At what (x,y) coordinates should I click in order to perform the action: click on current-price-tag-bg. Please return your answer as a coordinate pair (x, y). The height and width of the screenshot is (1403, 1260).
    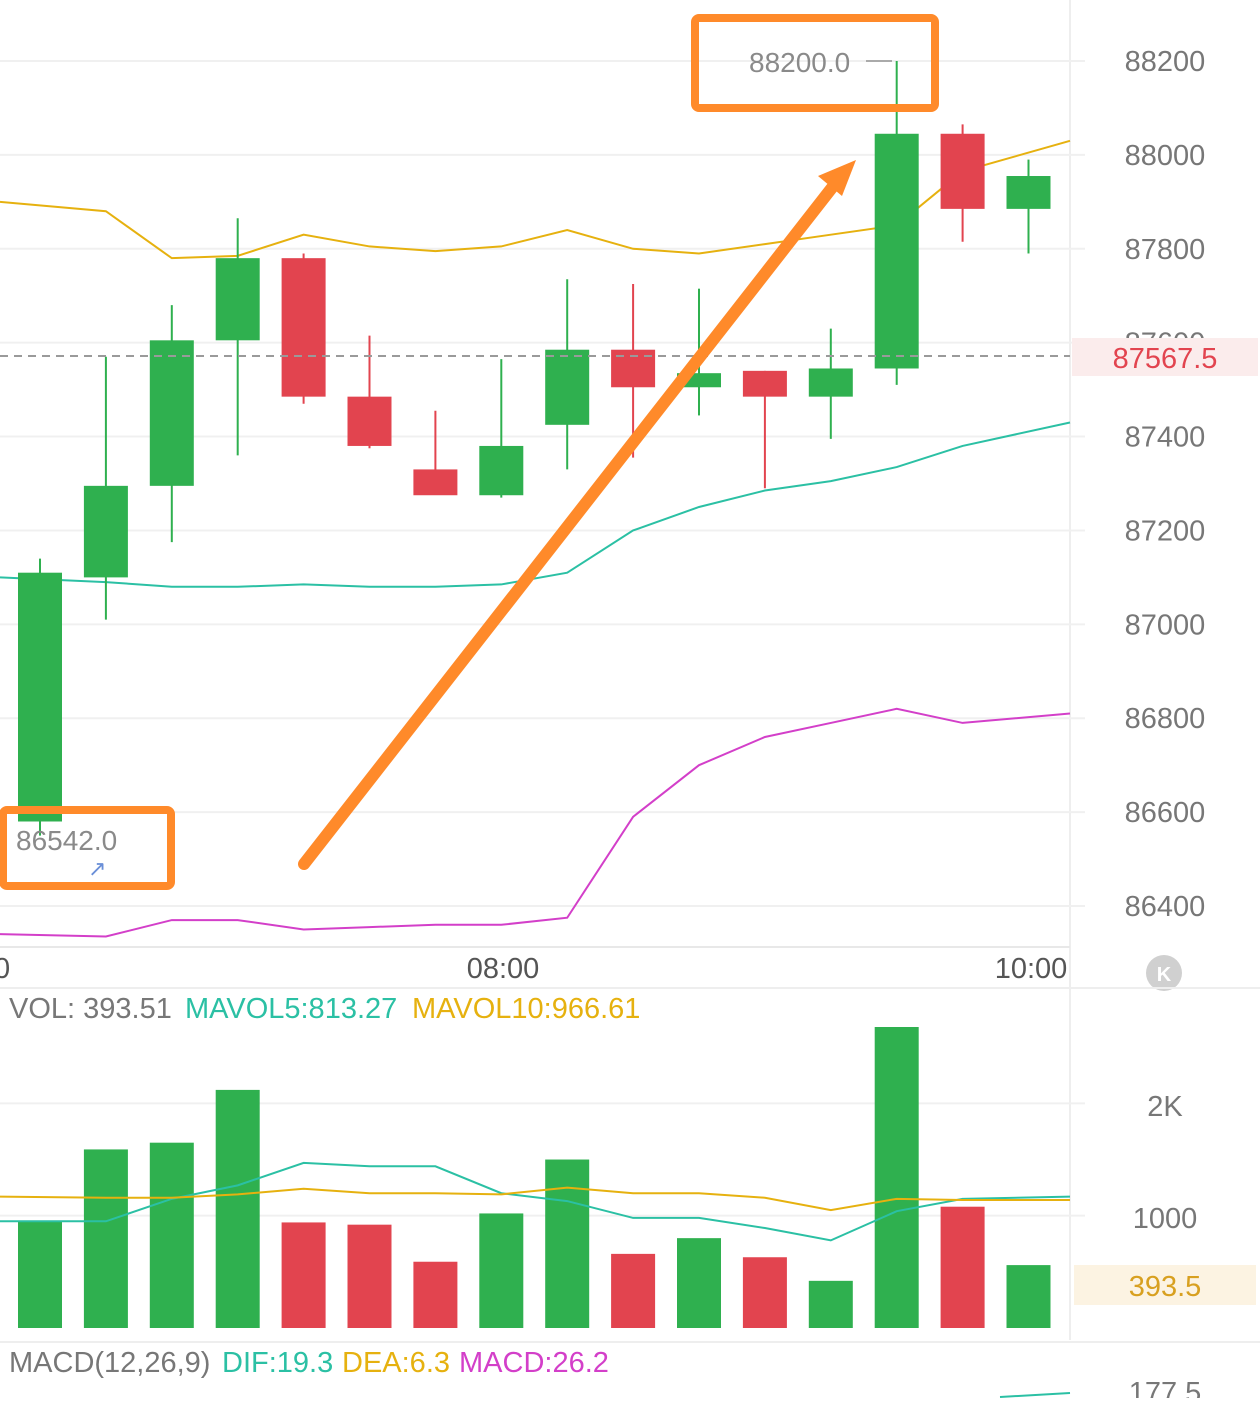
    Looking at the image, I should click on (1165, 357).